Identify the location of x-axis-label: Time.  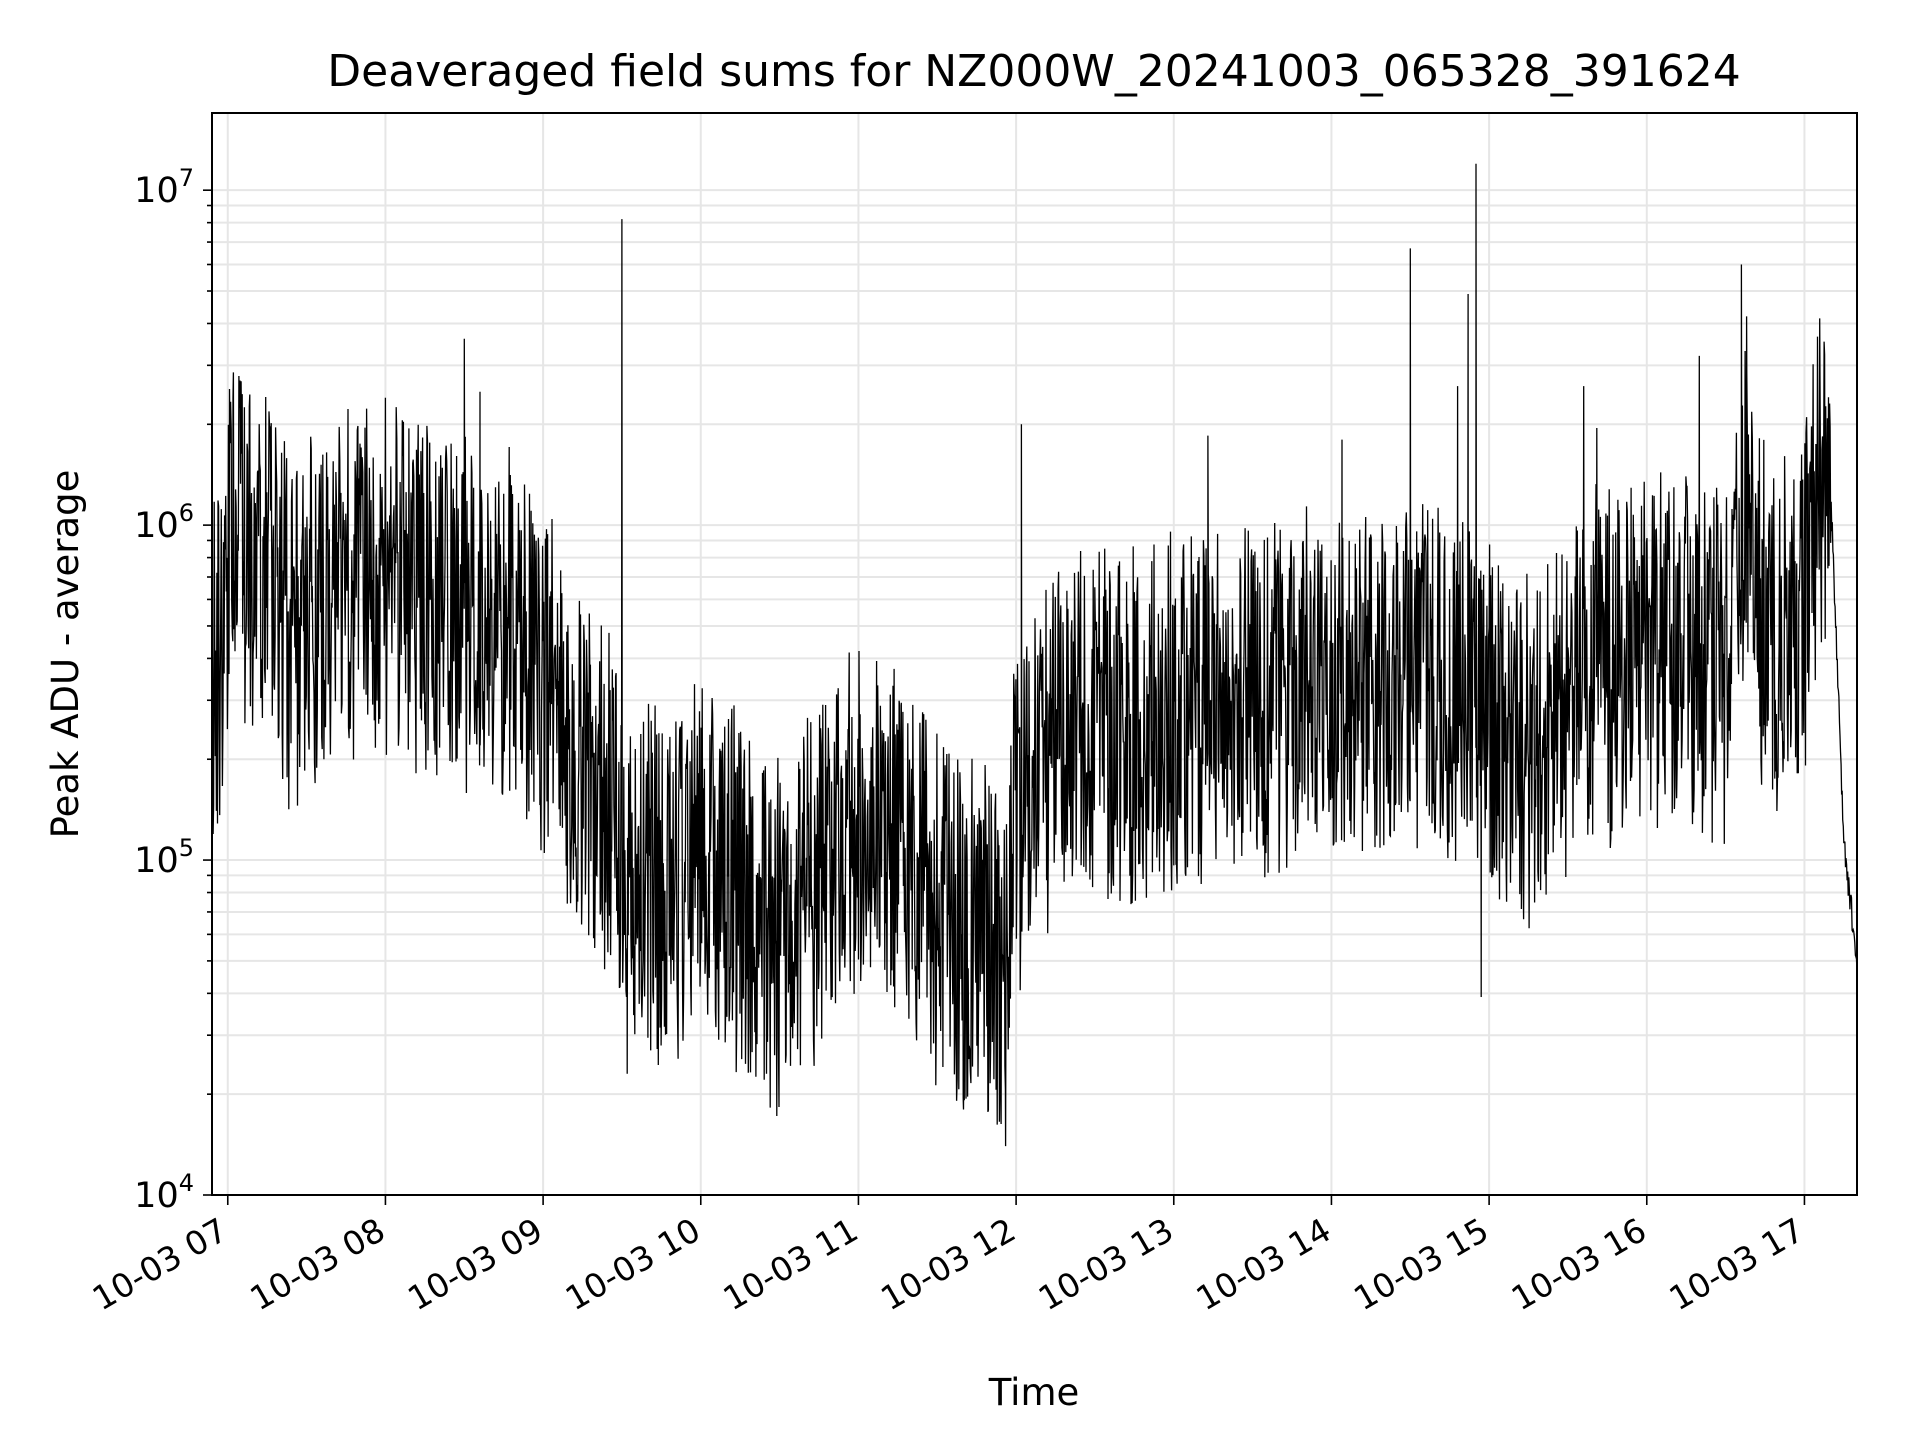
(1034, 1392).